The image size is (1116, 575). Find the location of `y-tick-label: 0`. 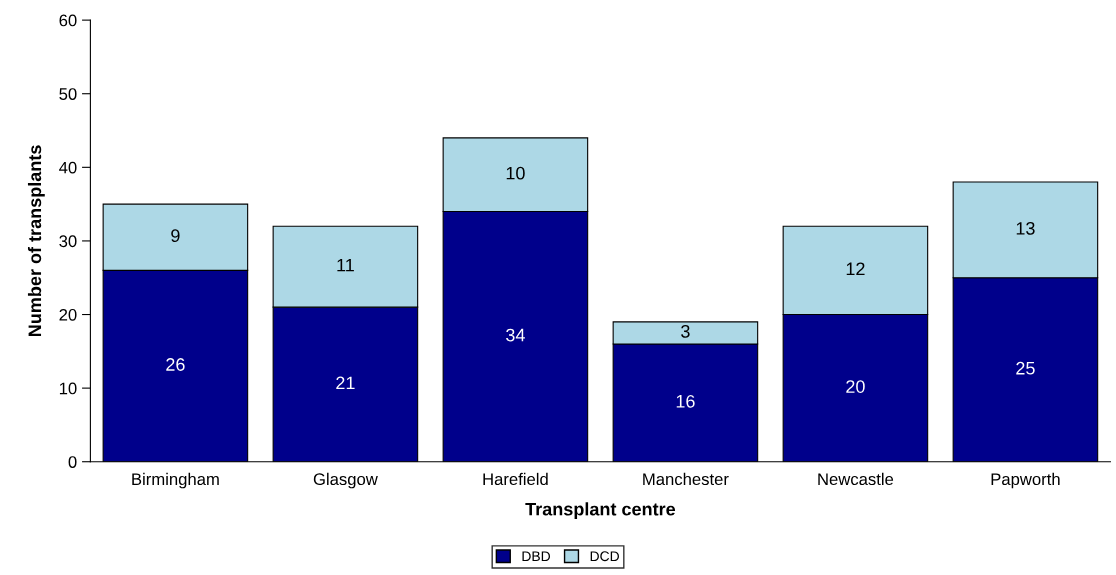

y-tick-label: 0 is located at coordinates (72, 462).